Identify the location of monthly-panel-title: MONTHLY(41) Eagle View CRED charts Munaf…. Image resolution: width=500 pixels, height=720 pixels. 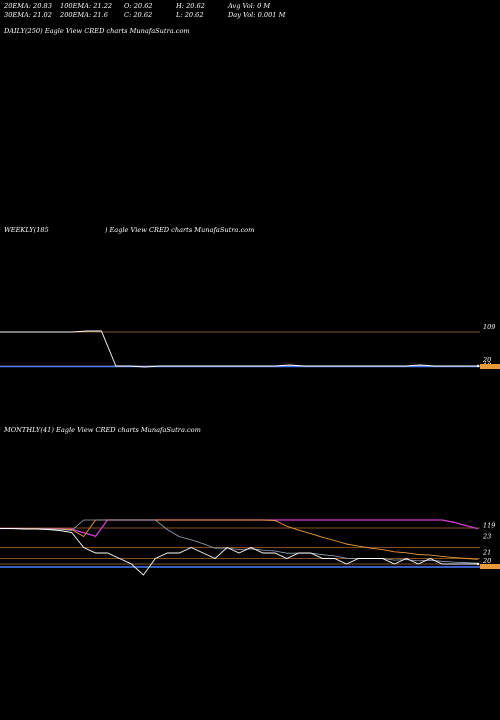
(102, 430).